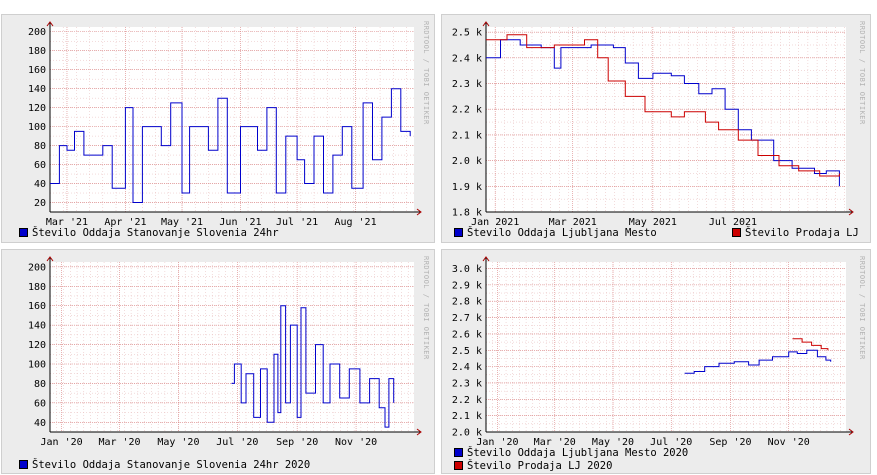  I want to click on y-tick-label: 2.6 k, so click(467, 334).